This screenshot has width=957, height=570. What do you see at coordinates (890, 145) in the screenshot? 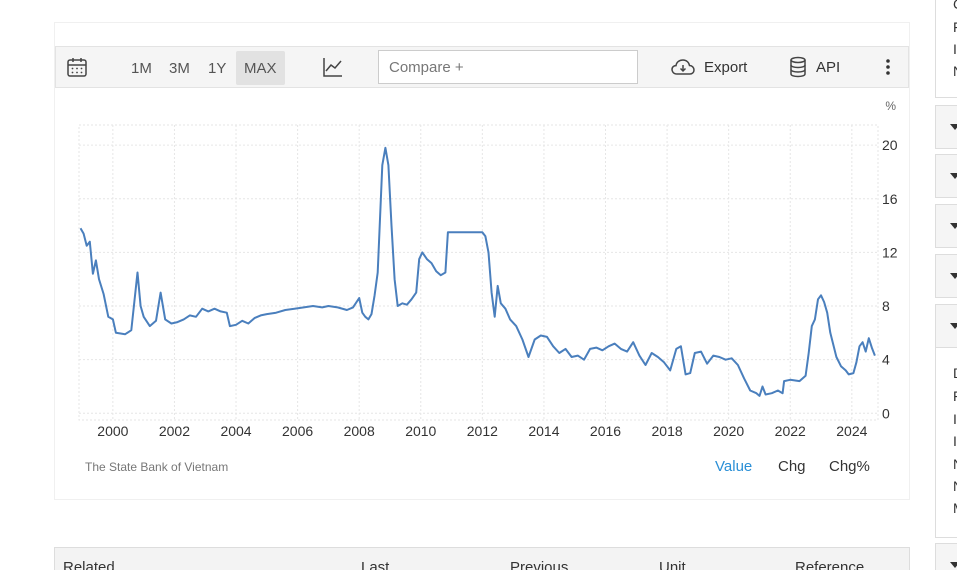
I see `y-tick-label: 20` at bounding box center [890, 145].